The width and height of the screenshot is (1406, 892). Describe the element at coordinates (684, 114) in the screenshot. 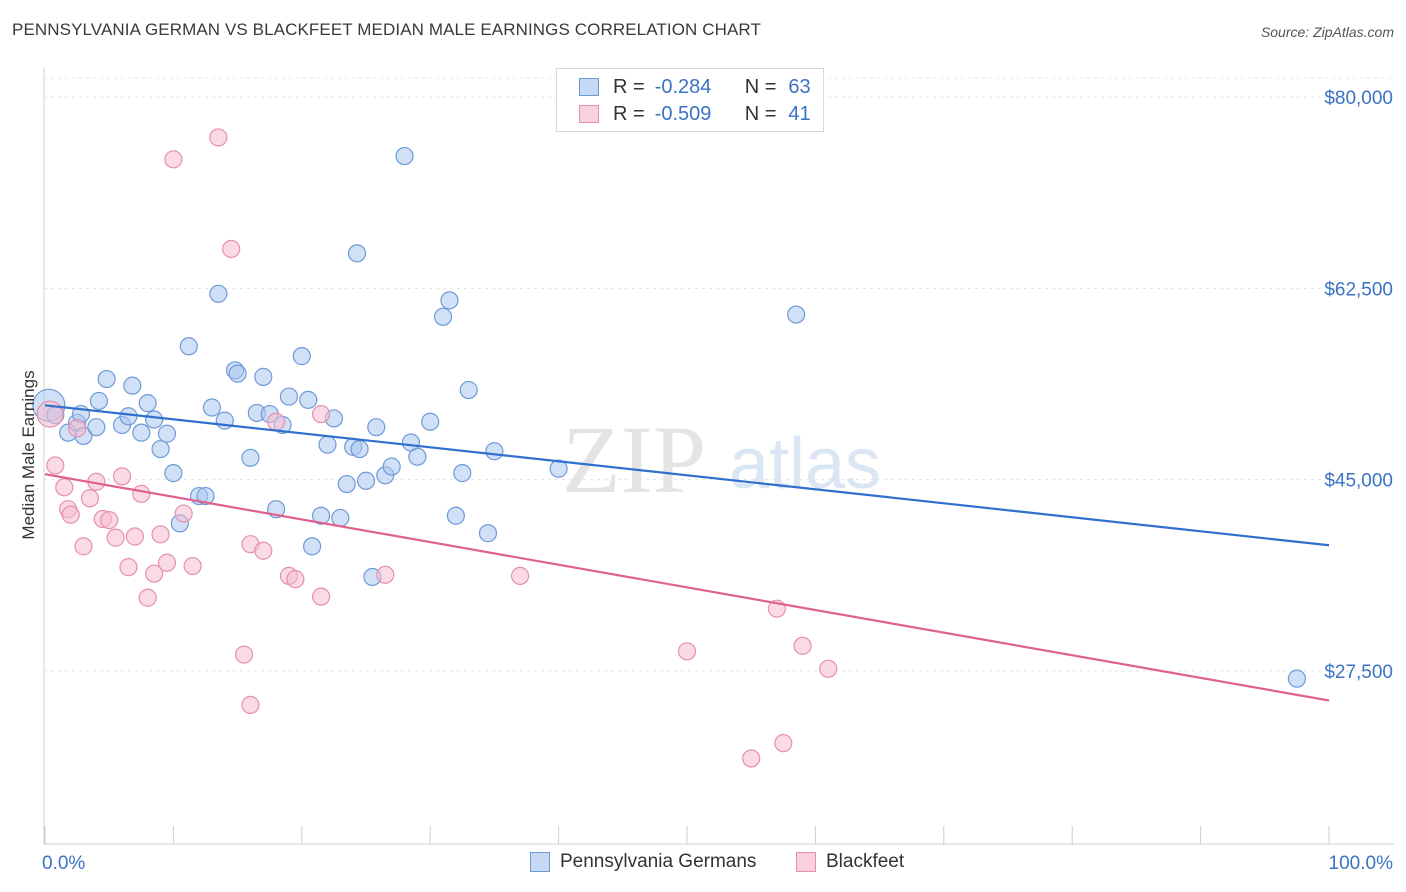

I see `legend-row-blackfeet: R = -0.509 N = 41` at that location.